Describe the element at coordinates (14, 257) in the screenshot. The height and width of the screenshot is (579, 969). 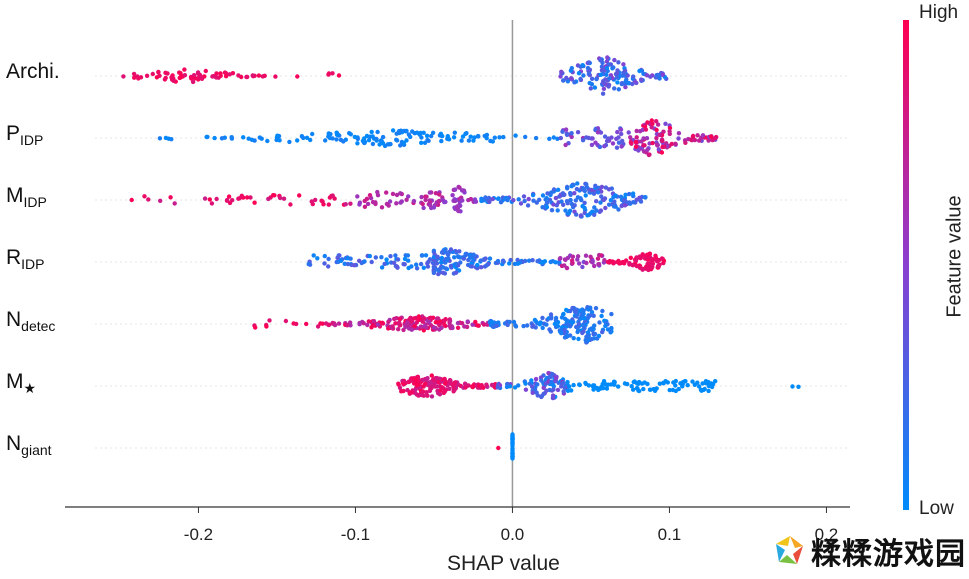
I see `feature-label-name: R` at that location.